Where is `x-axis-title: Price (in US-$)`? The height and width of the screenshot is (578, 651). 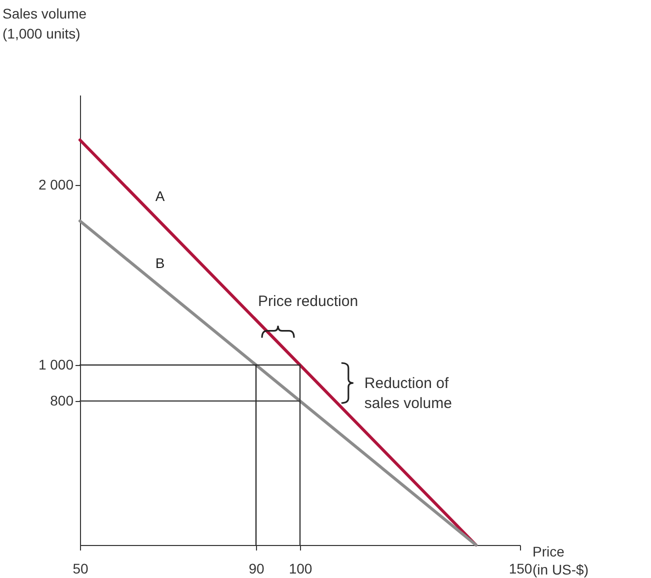 x-axis-title: Price (in US-$) is located at coordinates (560, 561).